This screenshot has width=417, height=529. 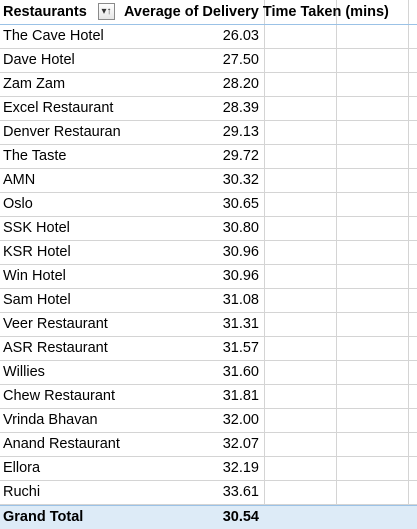 I want to click on average-delivery-time-cell: 28.20, so click(x=192, y=84).